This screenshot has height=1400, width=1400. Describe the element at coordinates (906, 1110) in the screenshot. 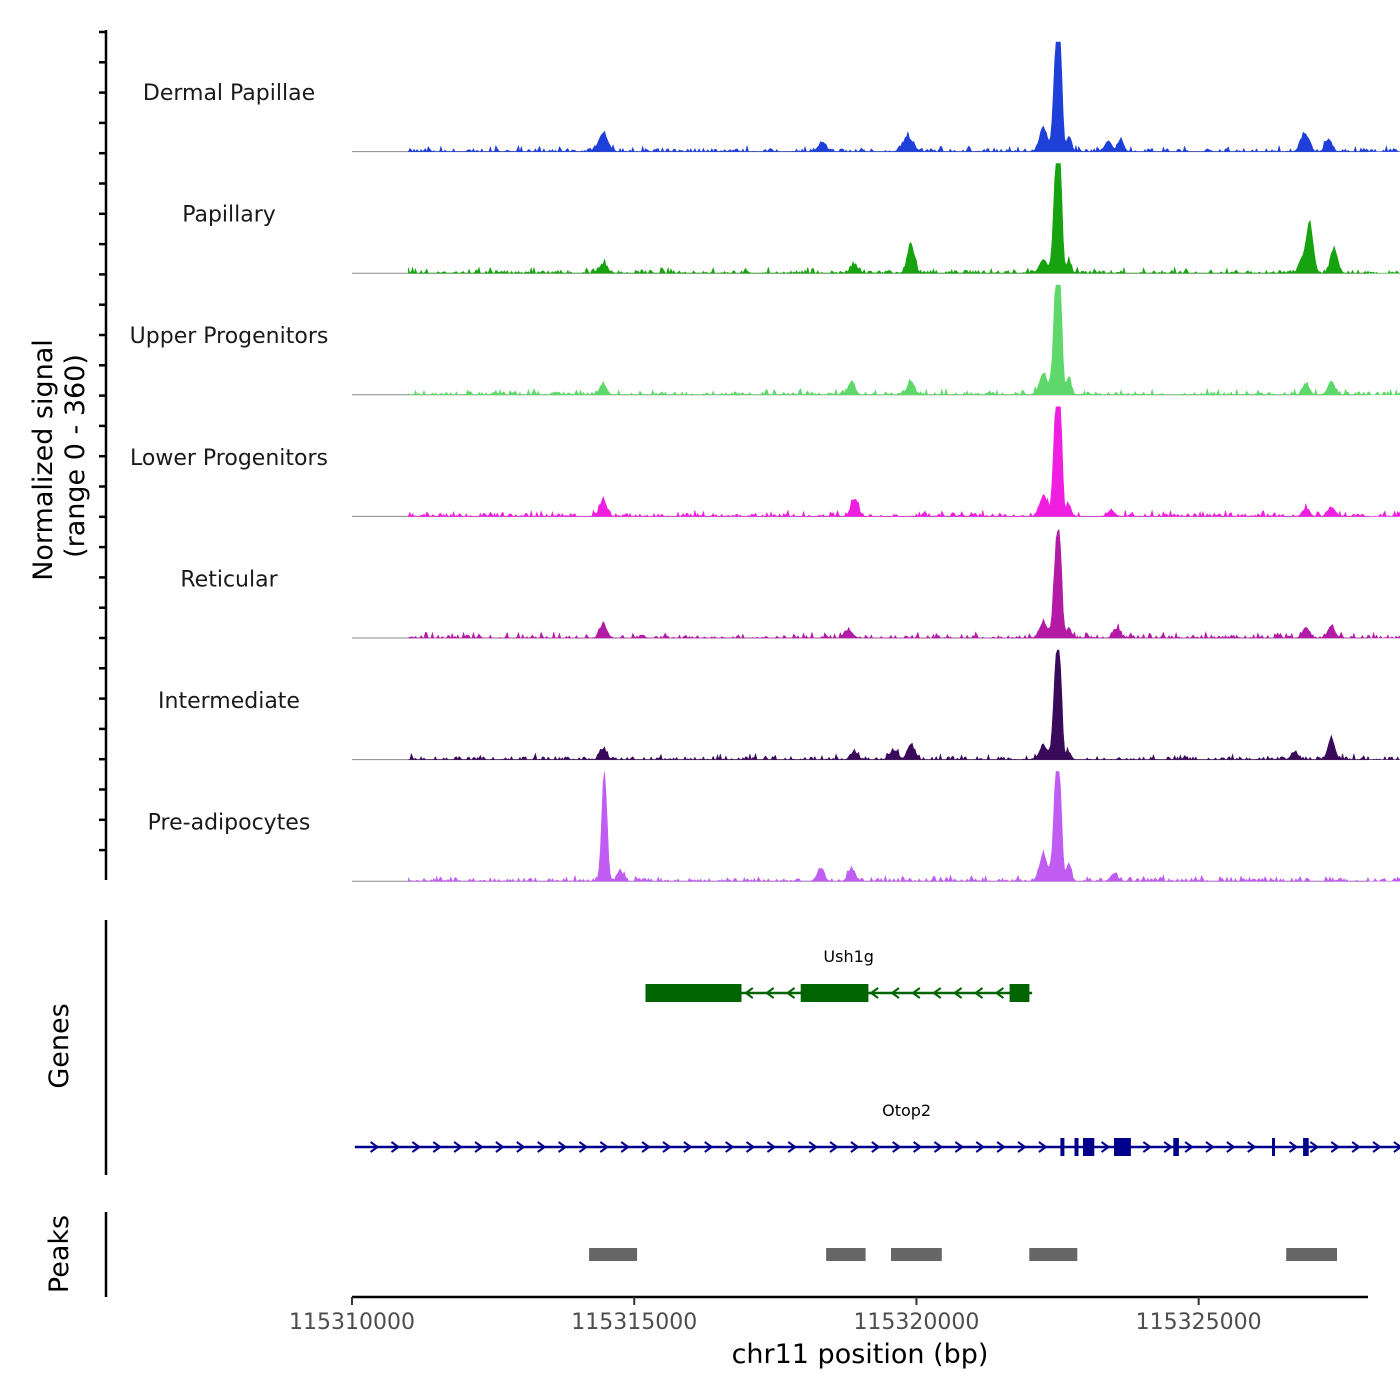

I see `gene-label: Otop2` at that location.